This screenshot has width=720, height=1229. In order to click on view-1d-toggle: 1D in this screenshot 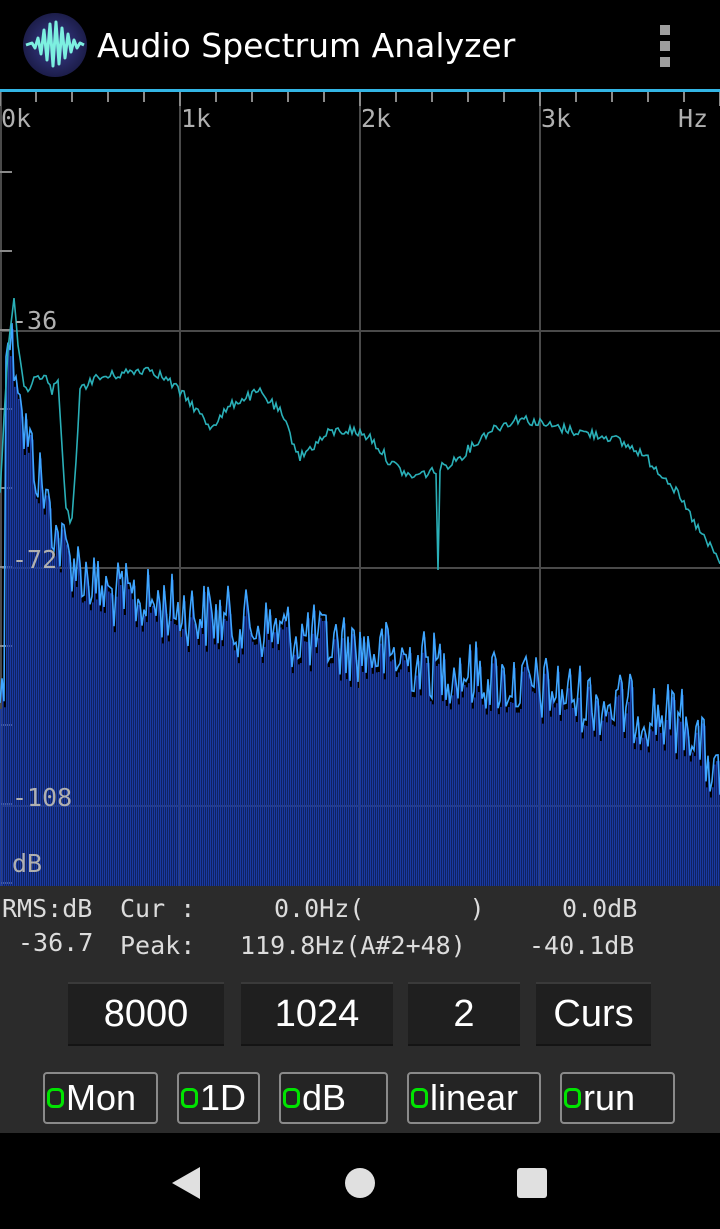, I will do `click(218, 1098)`.